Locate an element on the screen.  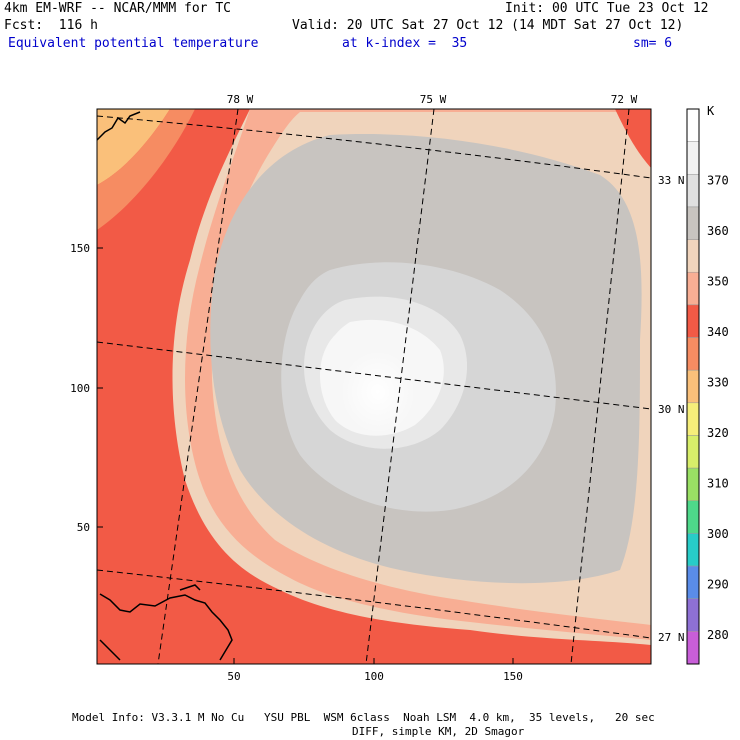
y-axis-ticks is located at coordinates (100, 387).